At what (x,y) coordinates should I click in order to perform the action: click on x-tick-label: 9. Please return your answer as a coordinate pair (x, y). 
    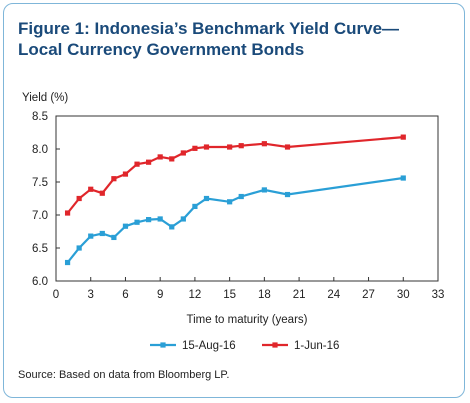
    Looking at the image, I should click on (160, 295).